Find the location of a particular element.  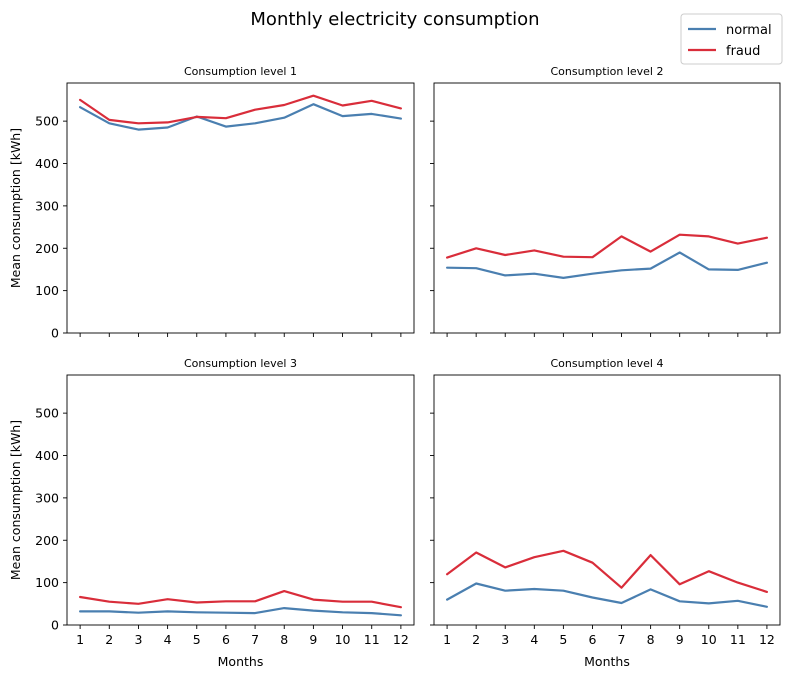

legend: normal fraud is located at coordinates (731, 39).